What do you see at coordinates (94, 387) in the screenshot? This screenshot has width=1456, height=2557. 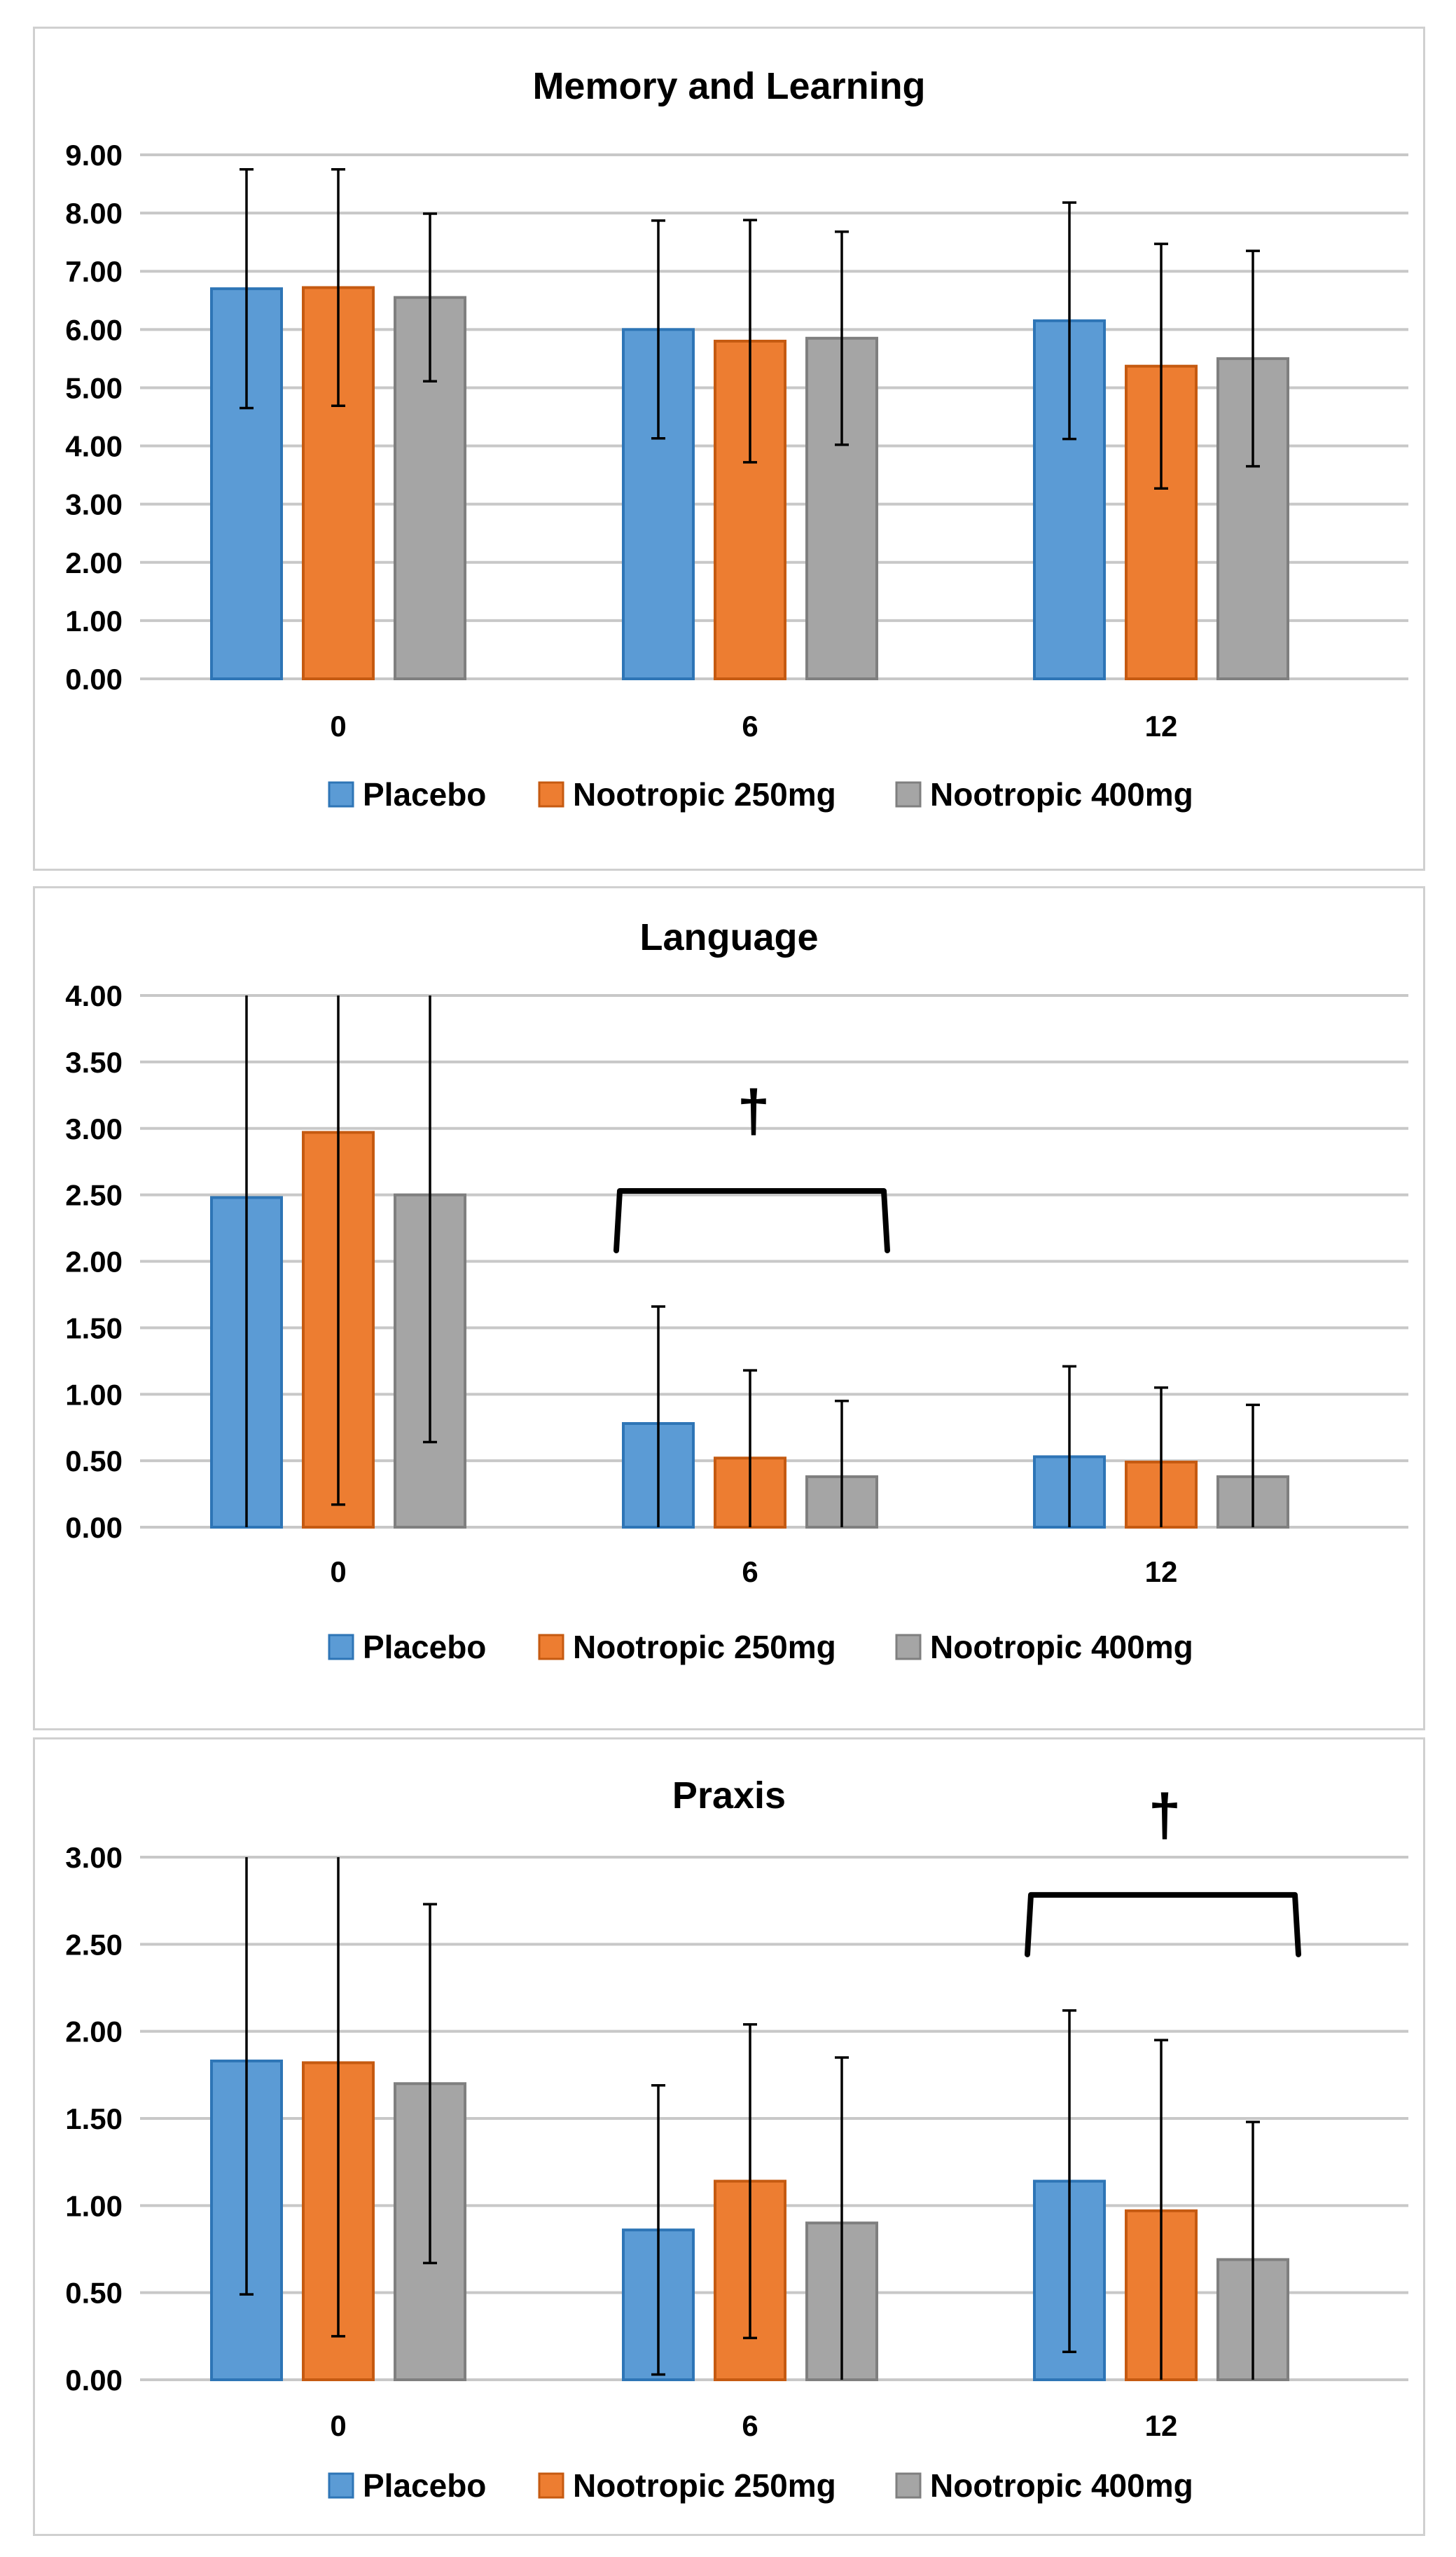 I see `y-tick-label: 5.00` at bounding box center [94, 387].